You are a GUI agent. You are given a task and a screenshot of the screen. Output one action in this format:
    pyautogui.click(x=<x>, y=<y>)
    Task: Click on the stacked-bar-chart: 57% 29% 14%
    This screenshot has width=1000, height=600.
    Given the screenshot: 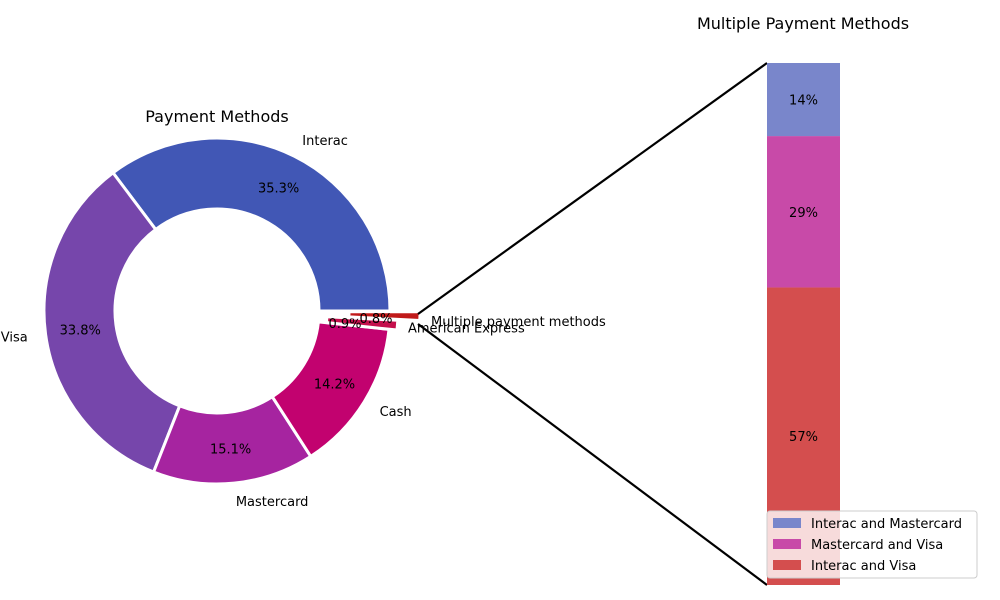 What is the action you would take?
    pyautogui.click(x=803, y=324)
    